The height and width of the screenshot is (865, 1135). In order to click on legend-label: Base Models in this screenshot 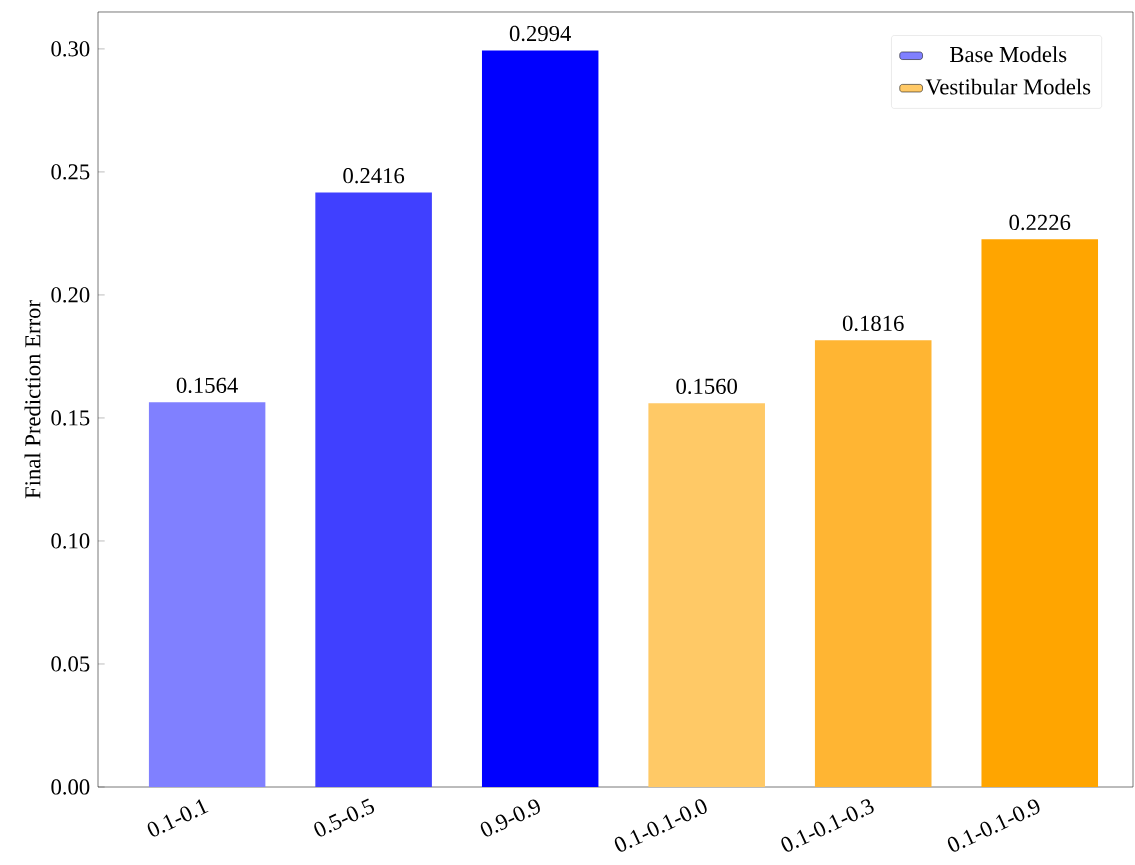, I will do `click(1008, 54)`.